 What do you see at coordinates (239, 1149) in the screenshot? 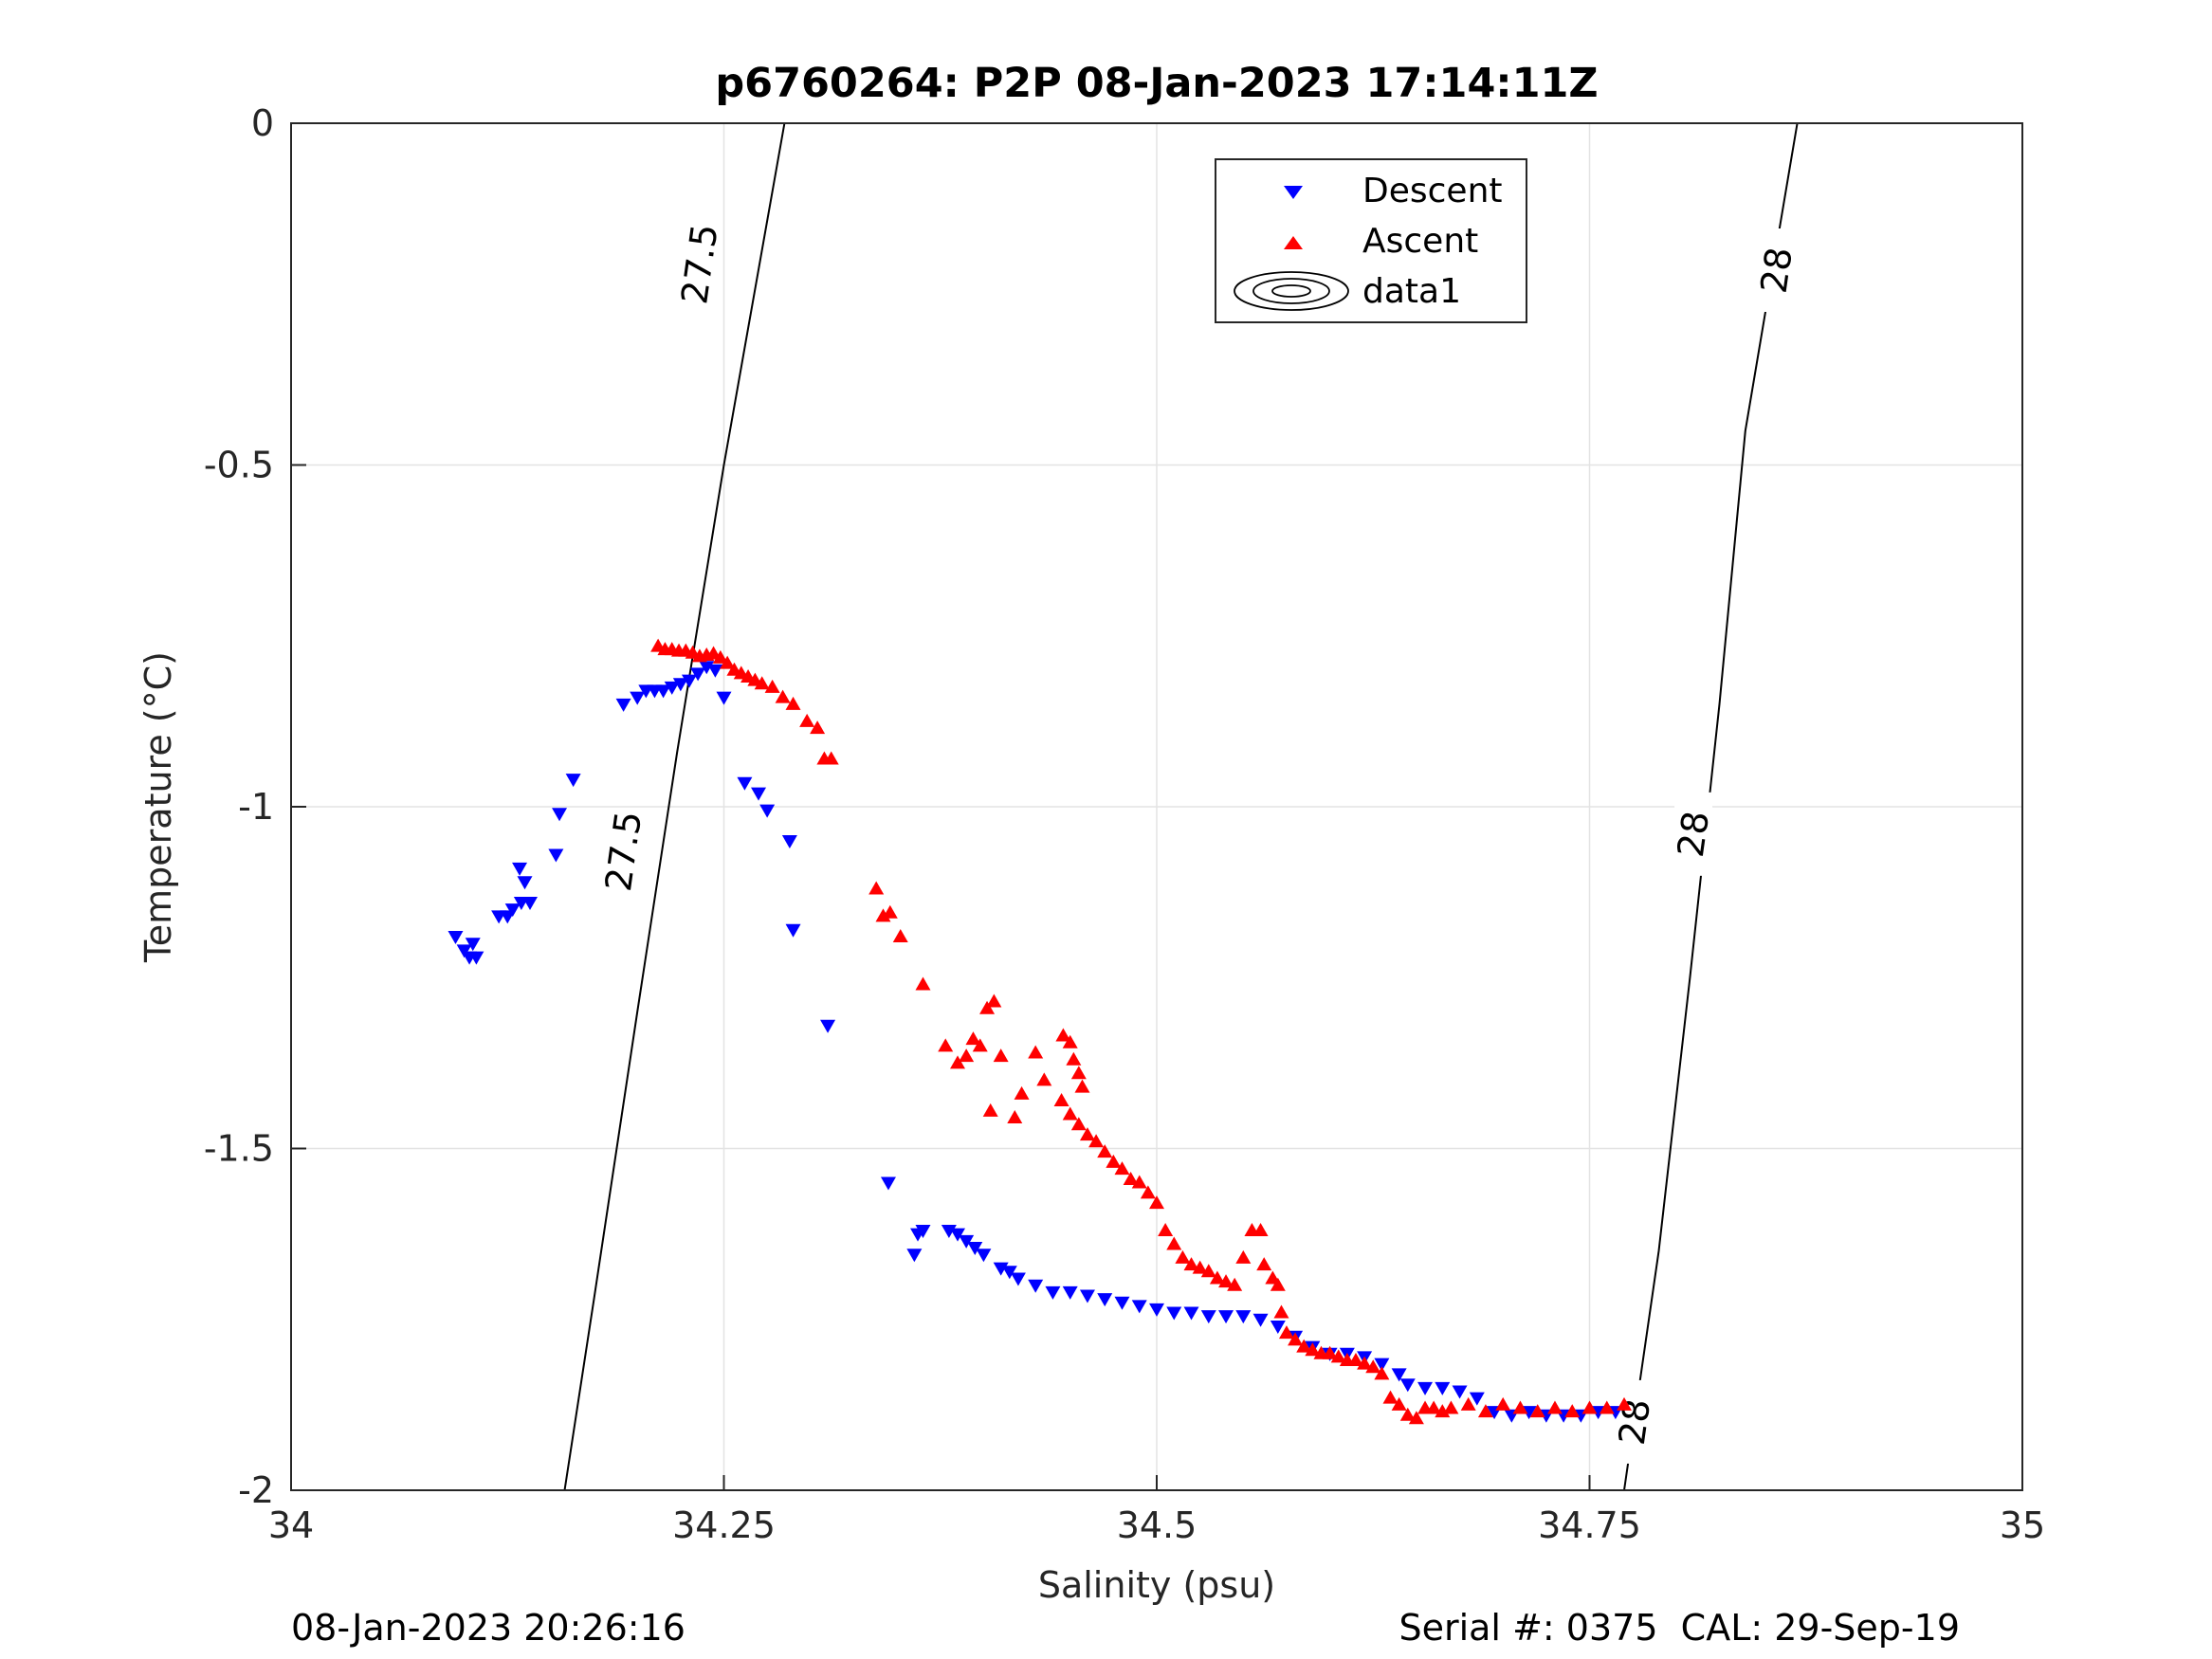
I see `y-tick-label: -1.5` at bounding box center [239, 1149].